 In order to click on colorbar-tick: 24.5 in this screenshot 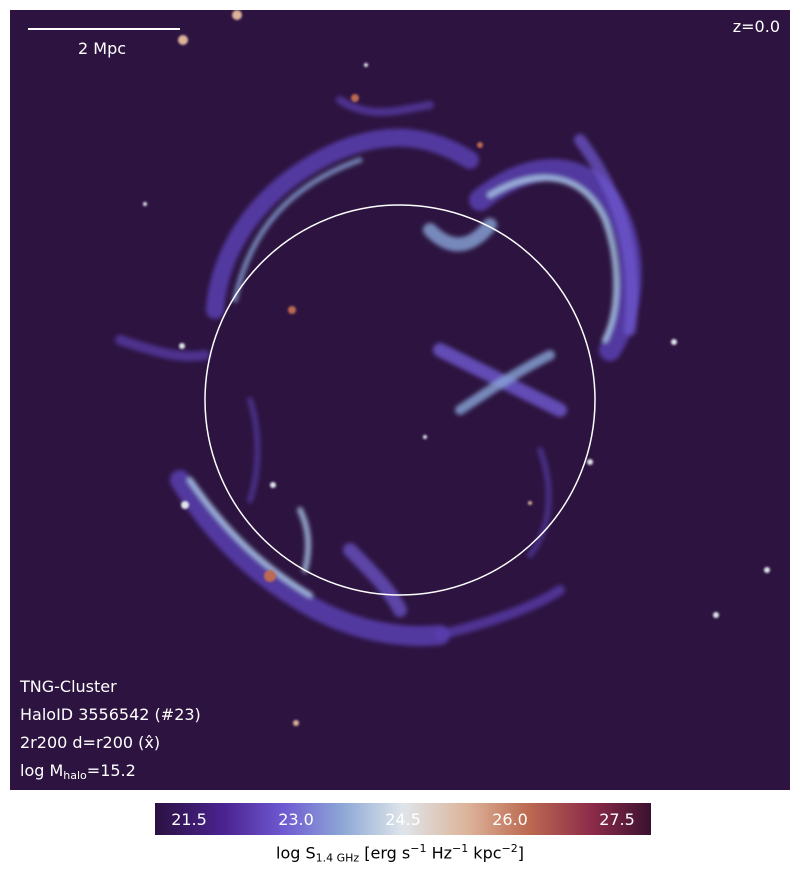, I will do `click(403, 819)`.